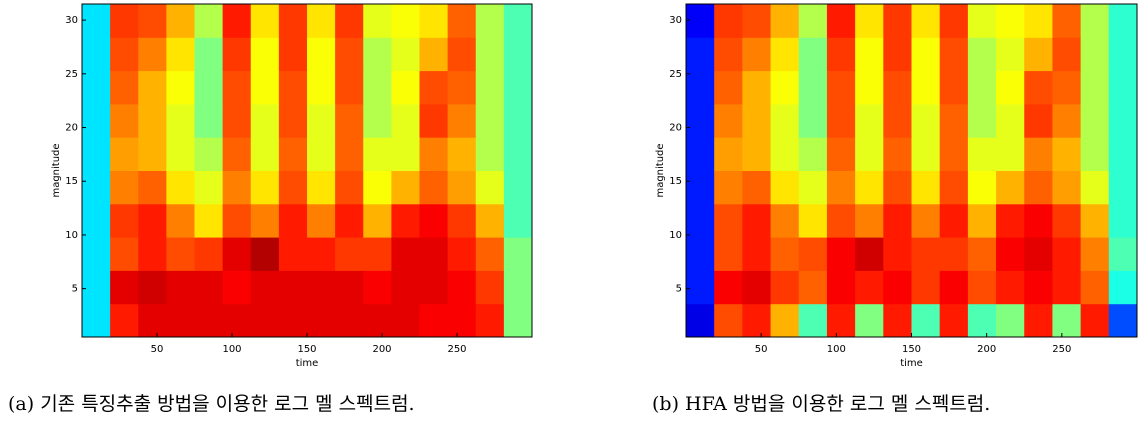 This screenshot has height=421, width=1148. I want to click on x-tick-label: 150, so click(306, 349).